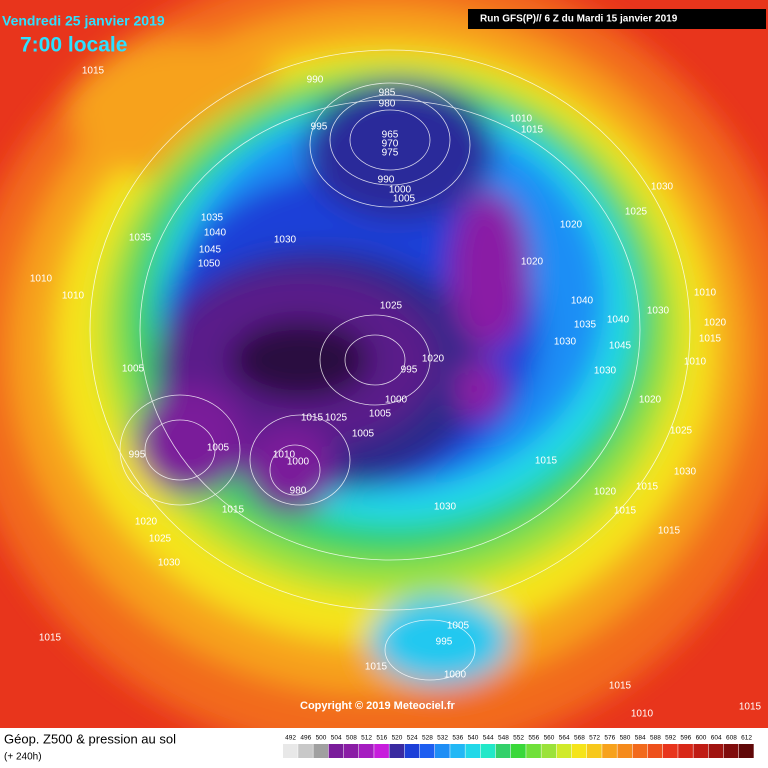 This screenshot has height=768, width=768. What do you see at coordinates (457, 738) in the screenshot?
I see `scale-label: 536` at bounding box center [457, 738].